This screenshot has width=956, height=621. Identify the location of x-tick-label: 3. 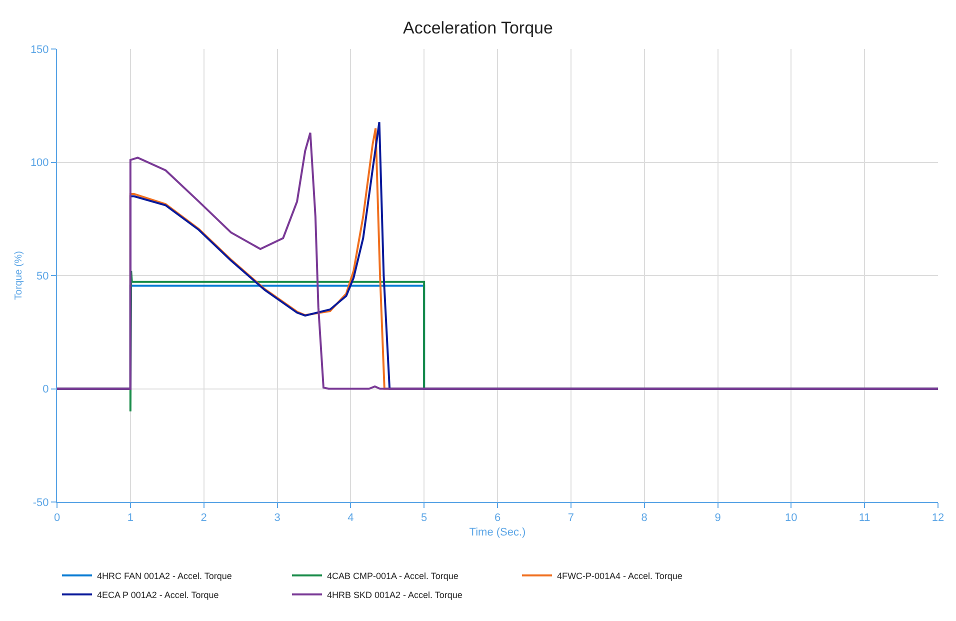
(277, 518).